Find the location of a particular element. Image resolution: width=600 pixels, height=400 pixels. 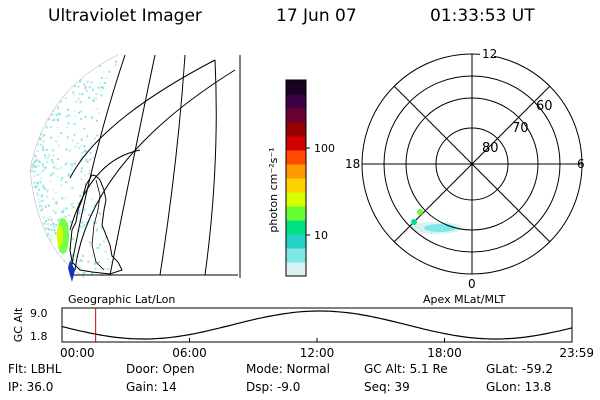

mlt-label-0: 0 is located at coordinates (472, 284).